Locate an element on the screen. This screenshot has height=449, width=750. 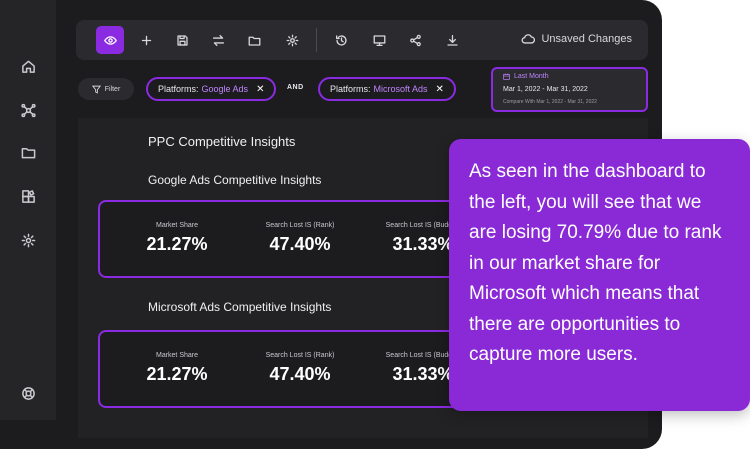
filter-chip-google-ads: Platforms: Google Ads ✕ is located at coordinates (211, 89).